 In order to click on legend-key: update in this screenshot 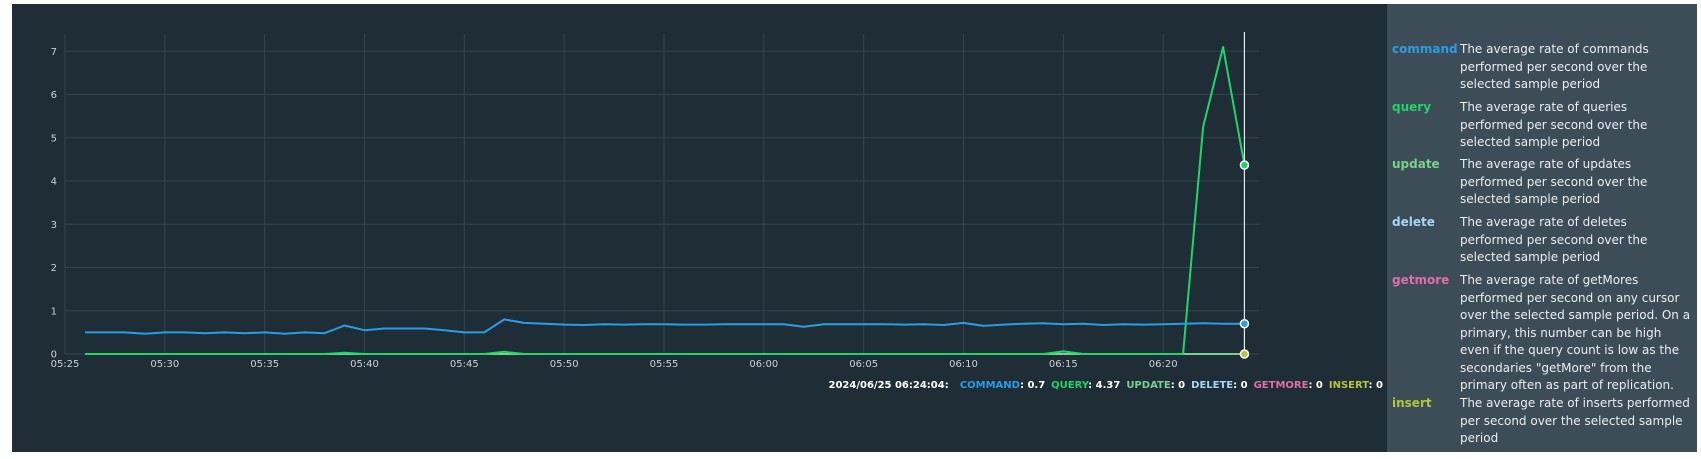, I will do `click(1416, 164)`.